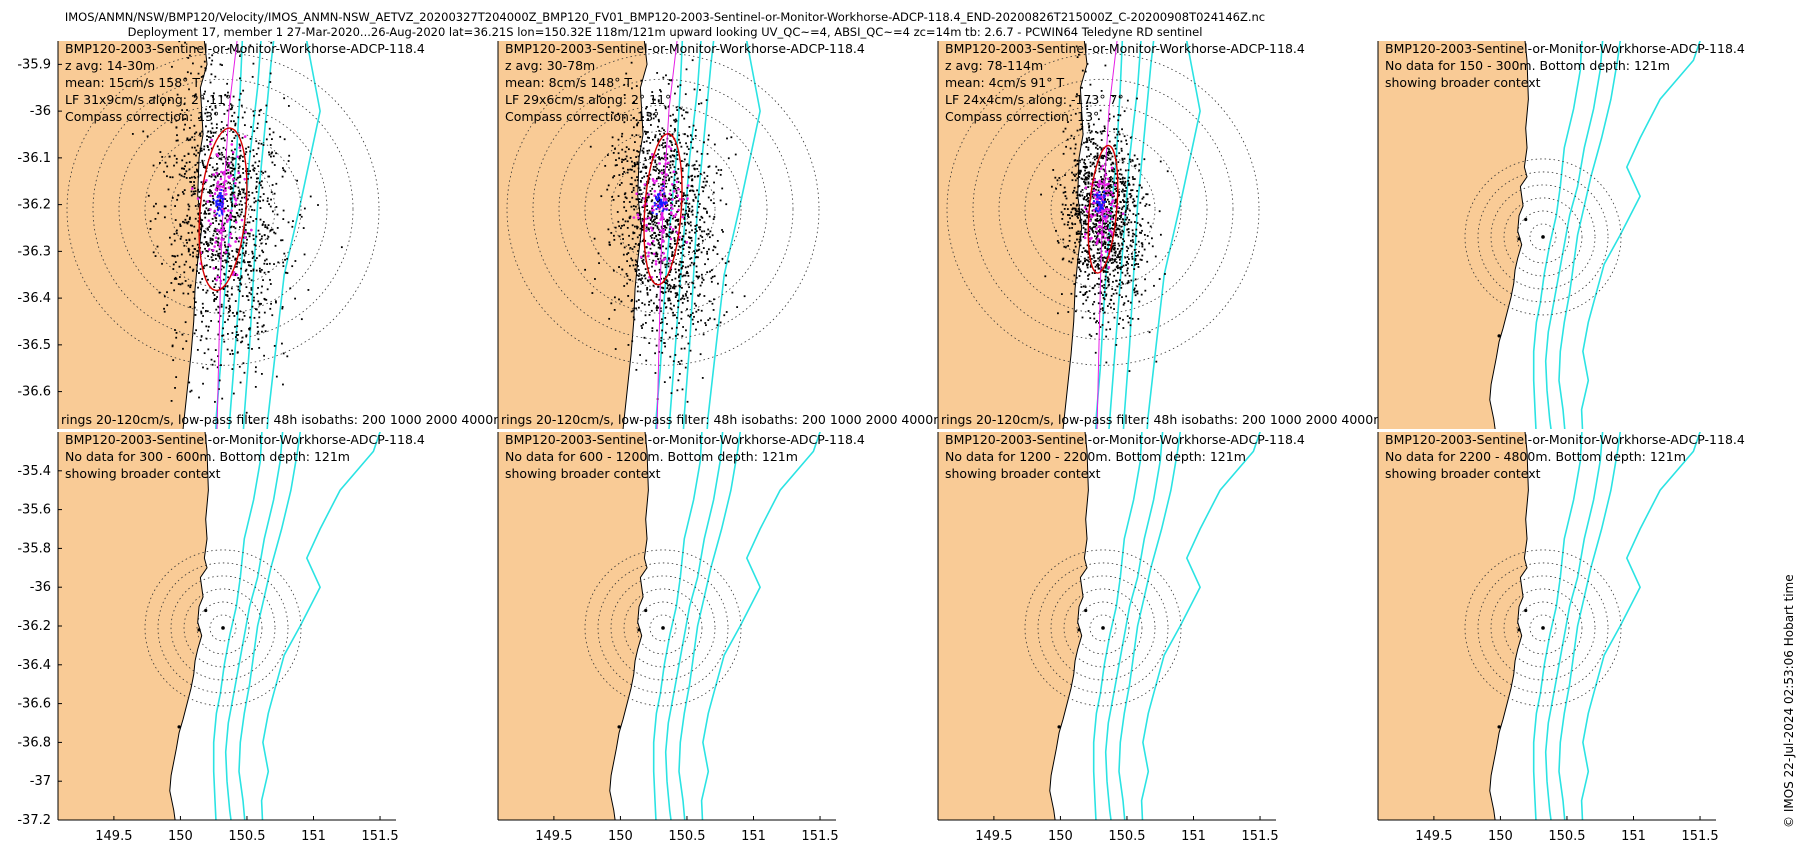 The width and height of the screenshot is (1800, 850). I want to click on island, so click(1499, 727).